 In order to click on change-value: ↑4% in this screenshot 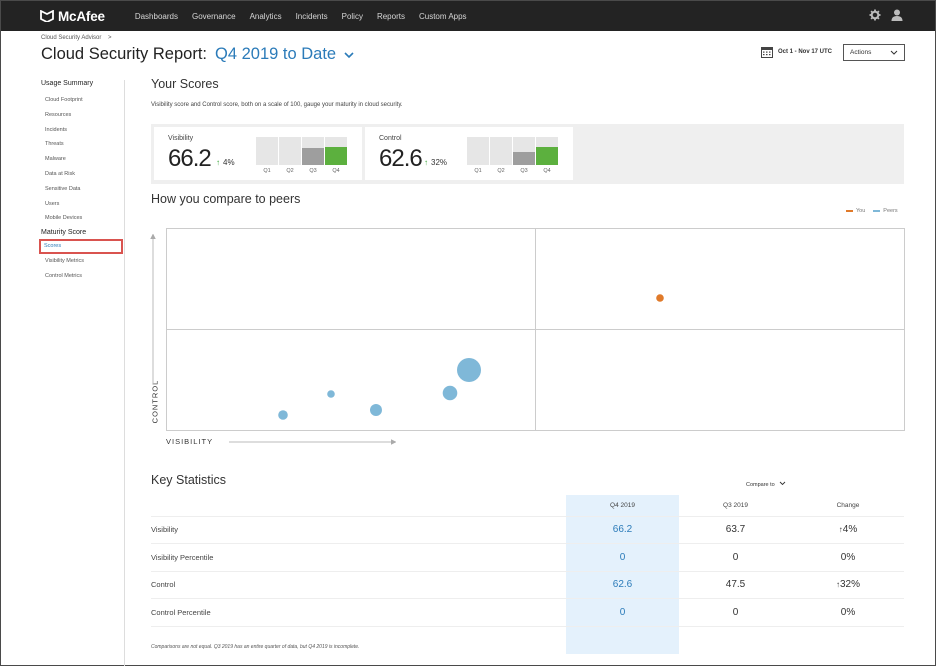, I will do `click(848, 530)`.